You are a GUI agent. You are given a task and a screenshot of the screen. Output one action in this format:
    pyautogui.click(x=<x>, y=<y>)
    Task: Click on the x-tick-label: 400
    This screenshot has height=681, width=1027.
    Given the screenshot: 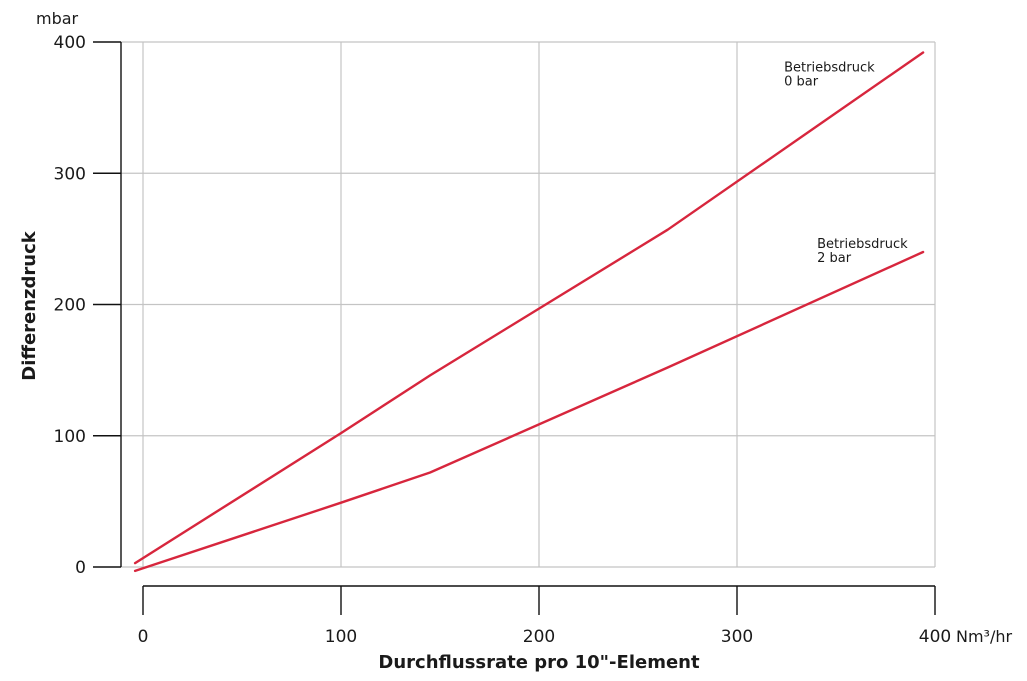 What is the action you would take?
    pyautogui.click(x=935, y=637)
    